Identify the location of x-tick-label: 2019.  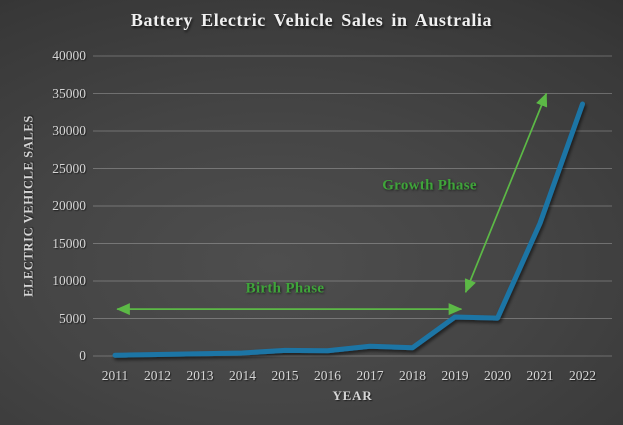
(455, 375).